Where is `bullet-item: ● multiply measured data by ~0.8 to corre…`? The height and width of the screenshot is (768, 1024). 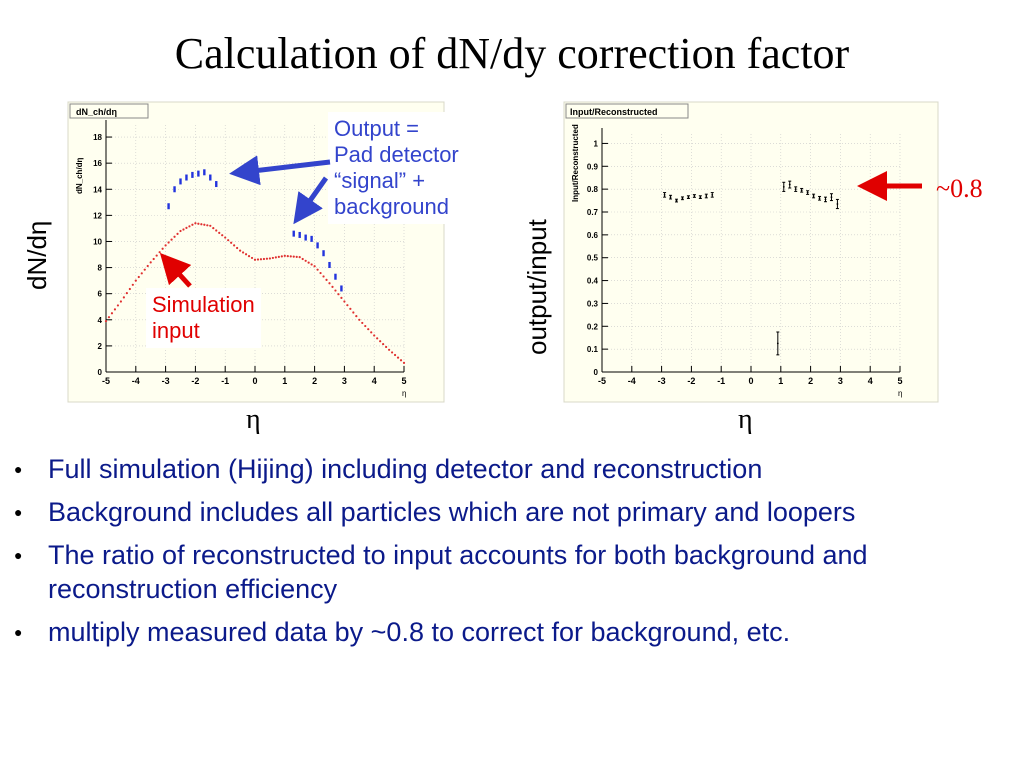 bullet-item: ● multiply measured data by ~0.8 to corre… is located at coordinates (509, 632).